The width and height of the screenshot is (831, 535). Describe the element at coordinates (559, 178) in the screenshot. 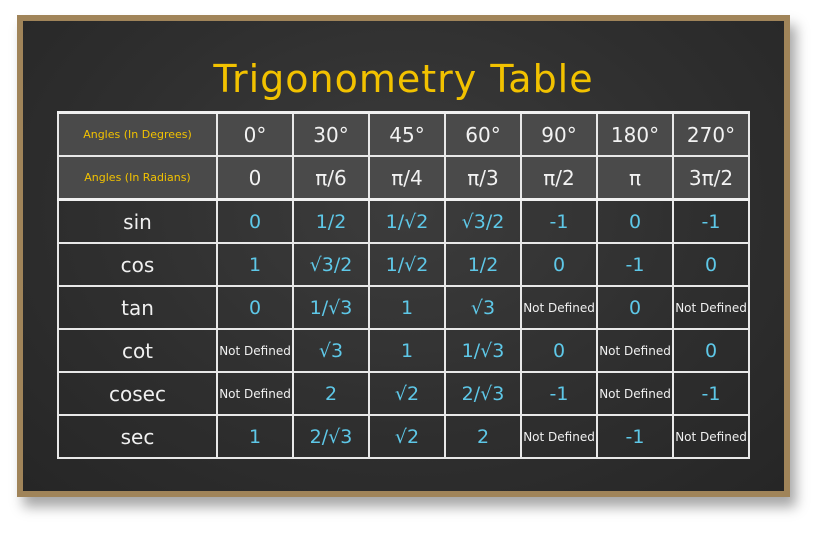

I see `radians-value: π/2` at that location.